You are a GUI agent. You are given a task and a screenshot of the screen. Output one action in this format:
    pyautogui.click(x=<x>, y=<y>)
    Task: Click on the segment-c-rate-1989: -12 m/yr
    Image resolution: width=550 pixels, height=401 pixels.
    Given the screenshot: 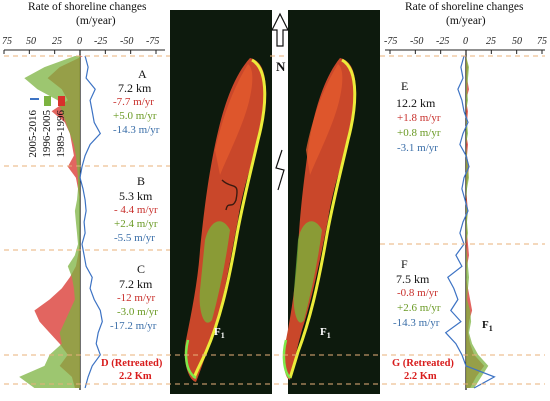 What is the action you would take?
    pyautogui.click(x=136, y=298)
    